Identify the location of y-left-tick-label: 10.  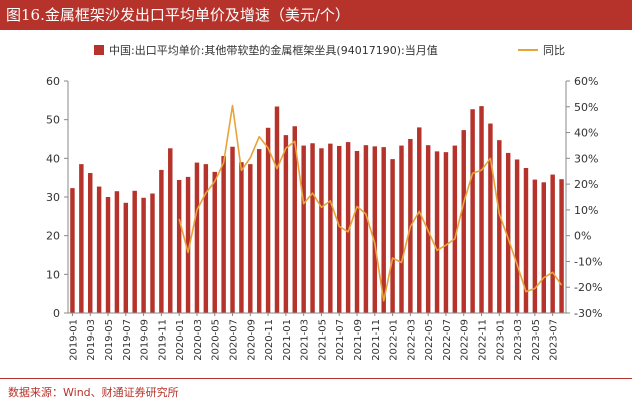
(53, 274).